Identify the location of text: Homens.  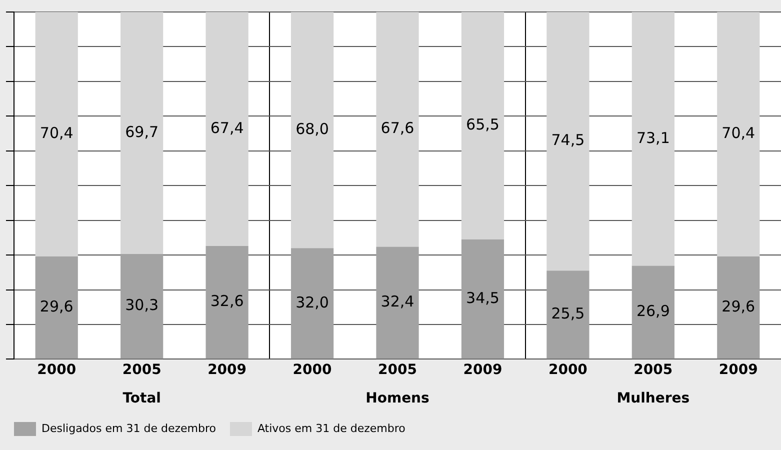
(398, 398).